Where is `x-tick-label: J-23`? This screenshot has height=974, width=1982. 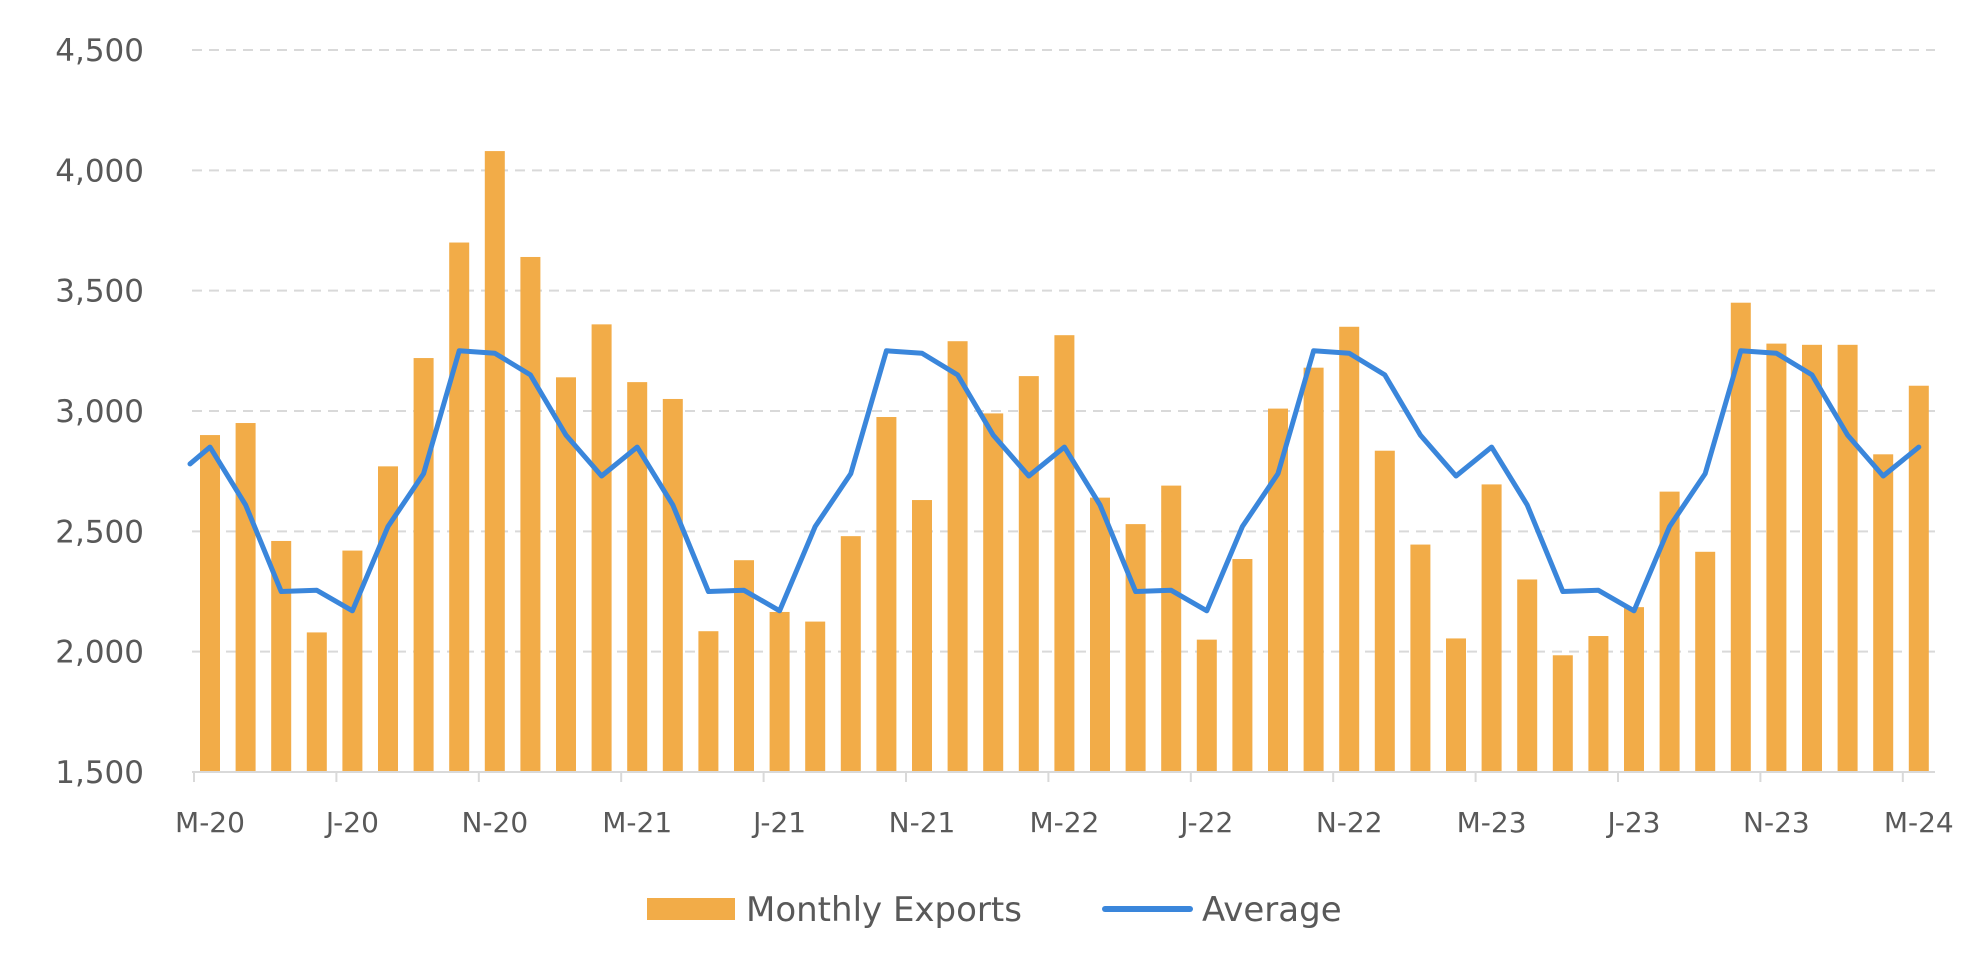
x-tick-label: J-23 is located at coordinates (1633, 822).